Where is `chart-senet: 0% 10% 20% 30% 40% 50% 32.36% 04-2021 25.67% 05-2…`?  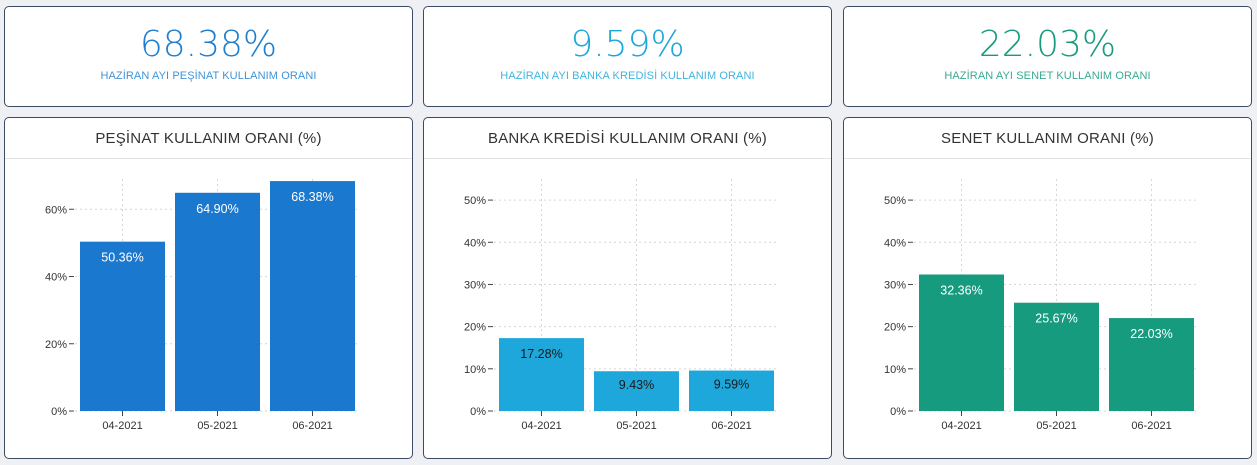
chart-senet: 0% 10% 20% 30% 40% 50% 32.36% 04-2021 25.67% 05-2… is located at coordinates (1041, 305).